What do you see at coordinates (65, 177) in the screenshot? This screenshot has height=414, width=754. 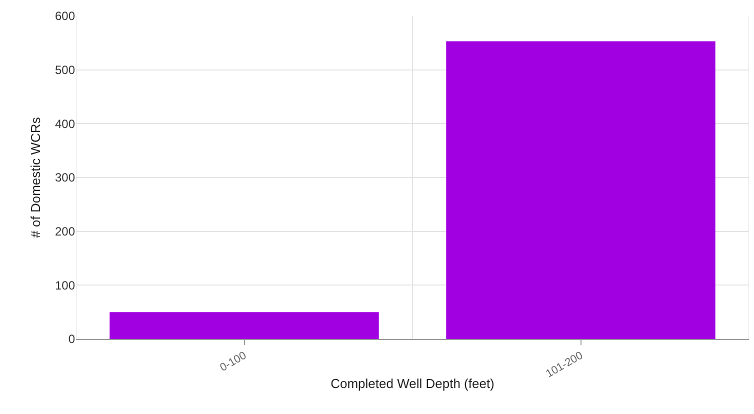 I see `y-tick-label: 300` at bounding box center [65, 177].